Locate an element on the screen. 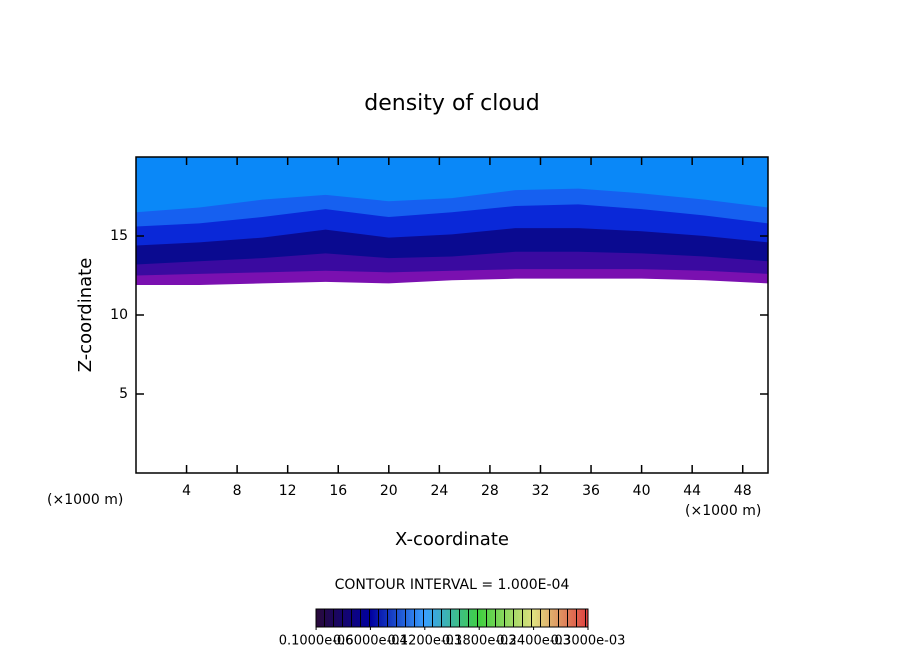  chart-title: density of cloud is located at coordinates (451, 103).